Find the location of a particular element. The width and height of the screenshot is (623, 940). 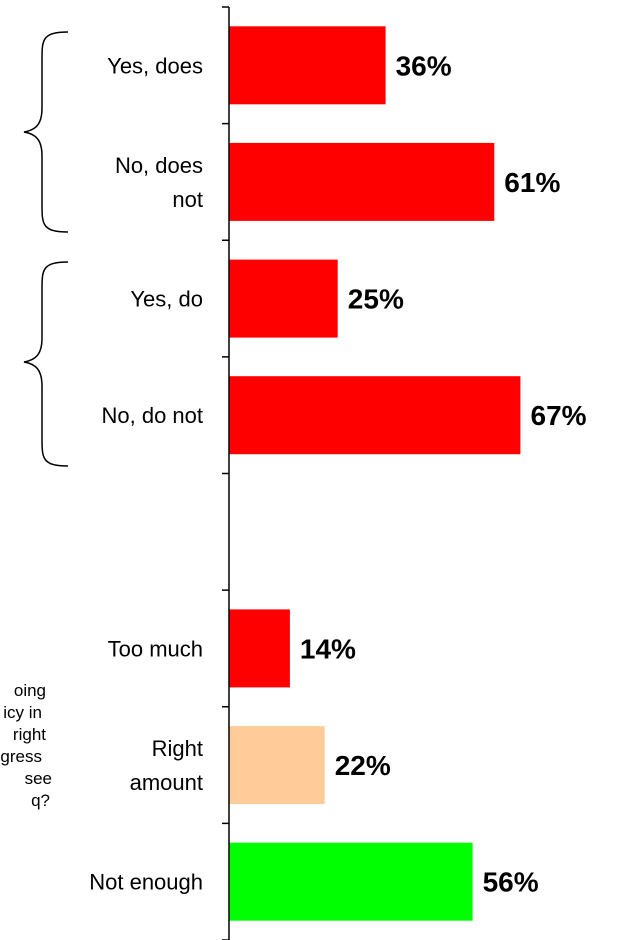

value-label-no-does-not: 61% is located at coordinates (532, 182).